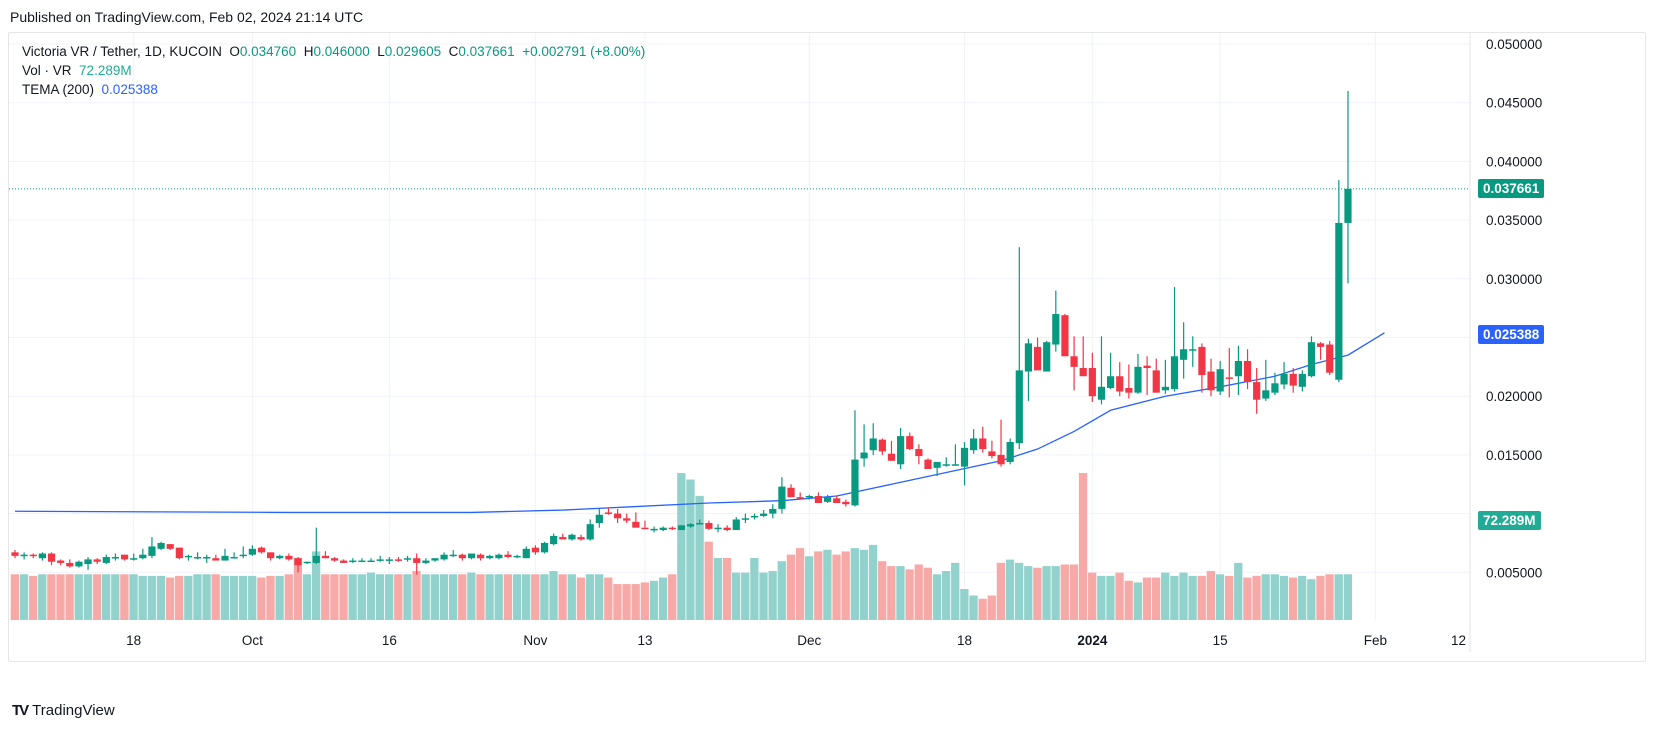  I want to click on open-value: 0.034760, so click(268, 51).